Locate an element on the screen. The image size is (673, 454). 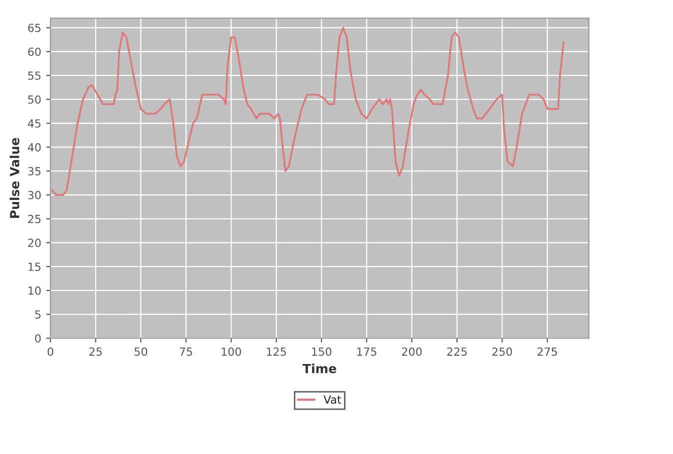
x-tick-label: 225 is located at coordinates (457, 351).